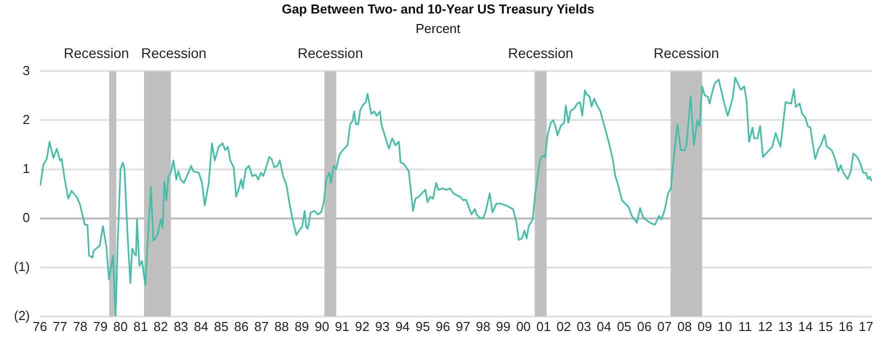 The height and width of the screenshot is (338, 880). What do you see at coordinates (22, 266) in the screenshot?
I see `y-tick-label: (1)` at bounding box center [22, 266].